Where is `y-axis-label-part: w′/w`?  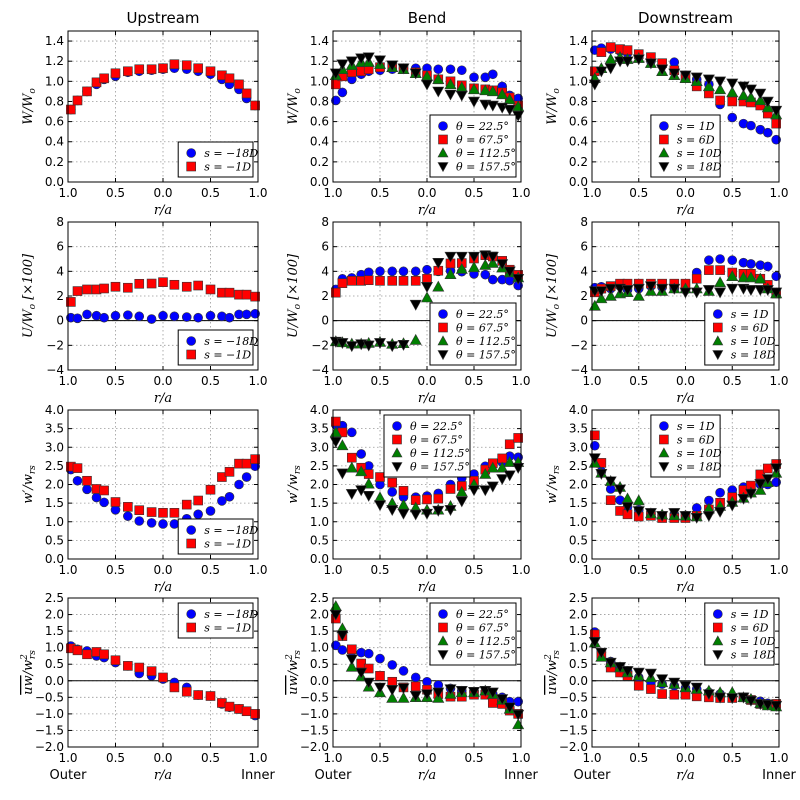 y-axis-label-part: w′/w is located at coordinates (552, 489).